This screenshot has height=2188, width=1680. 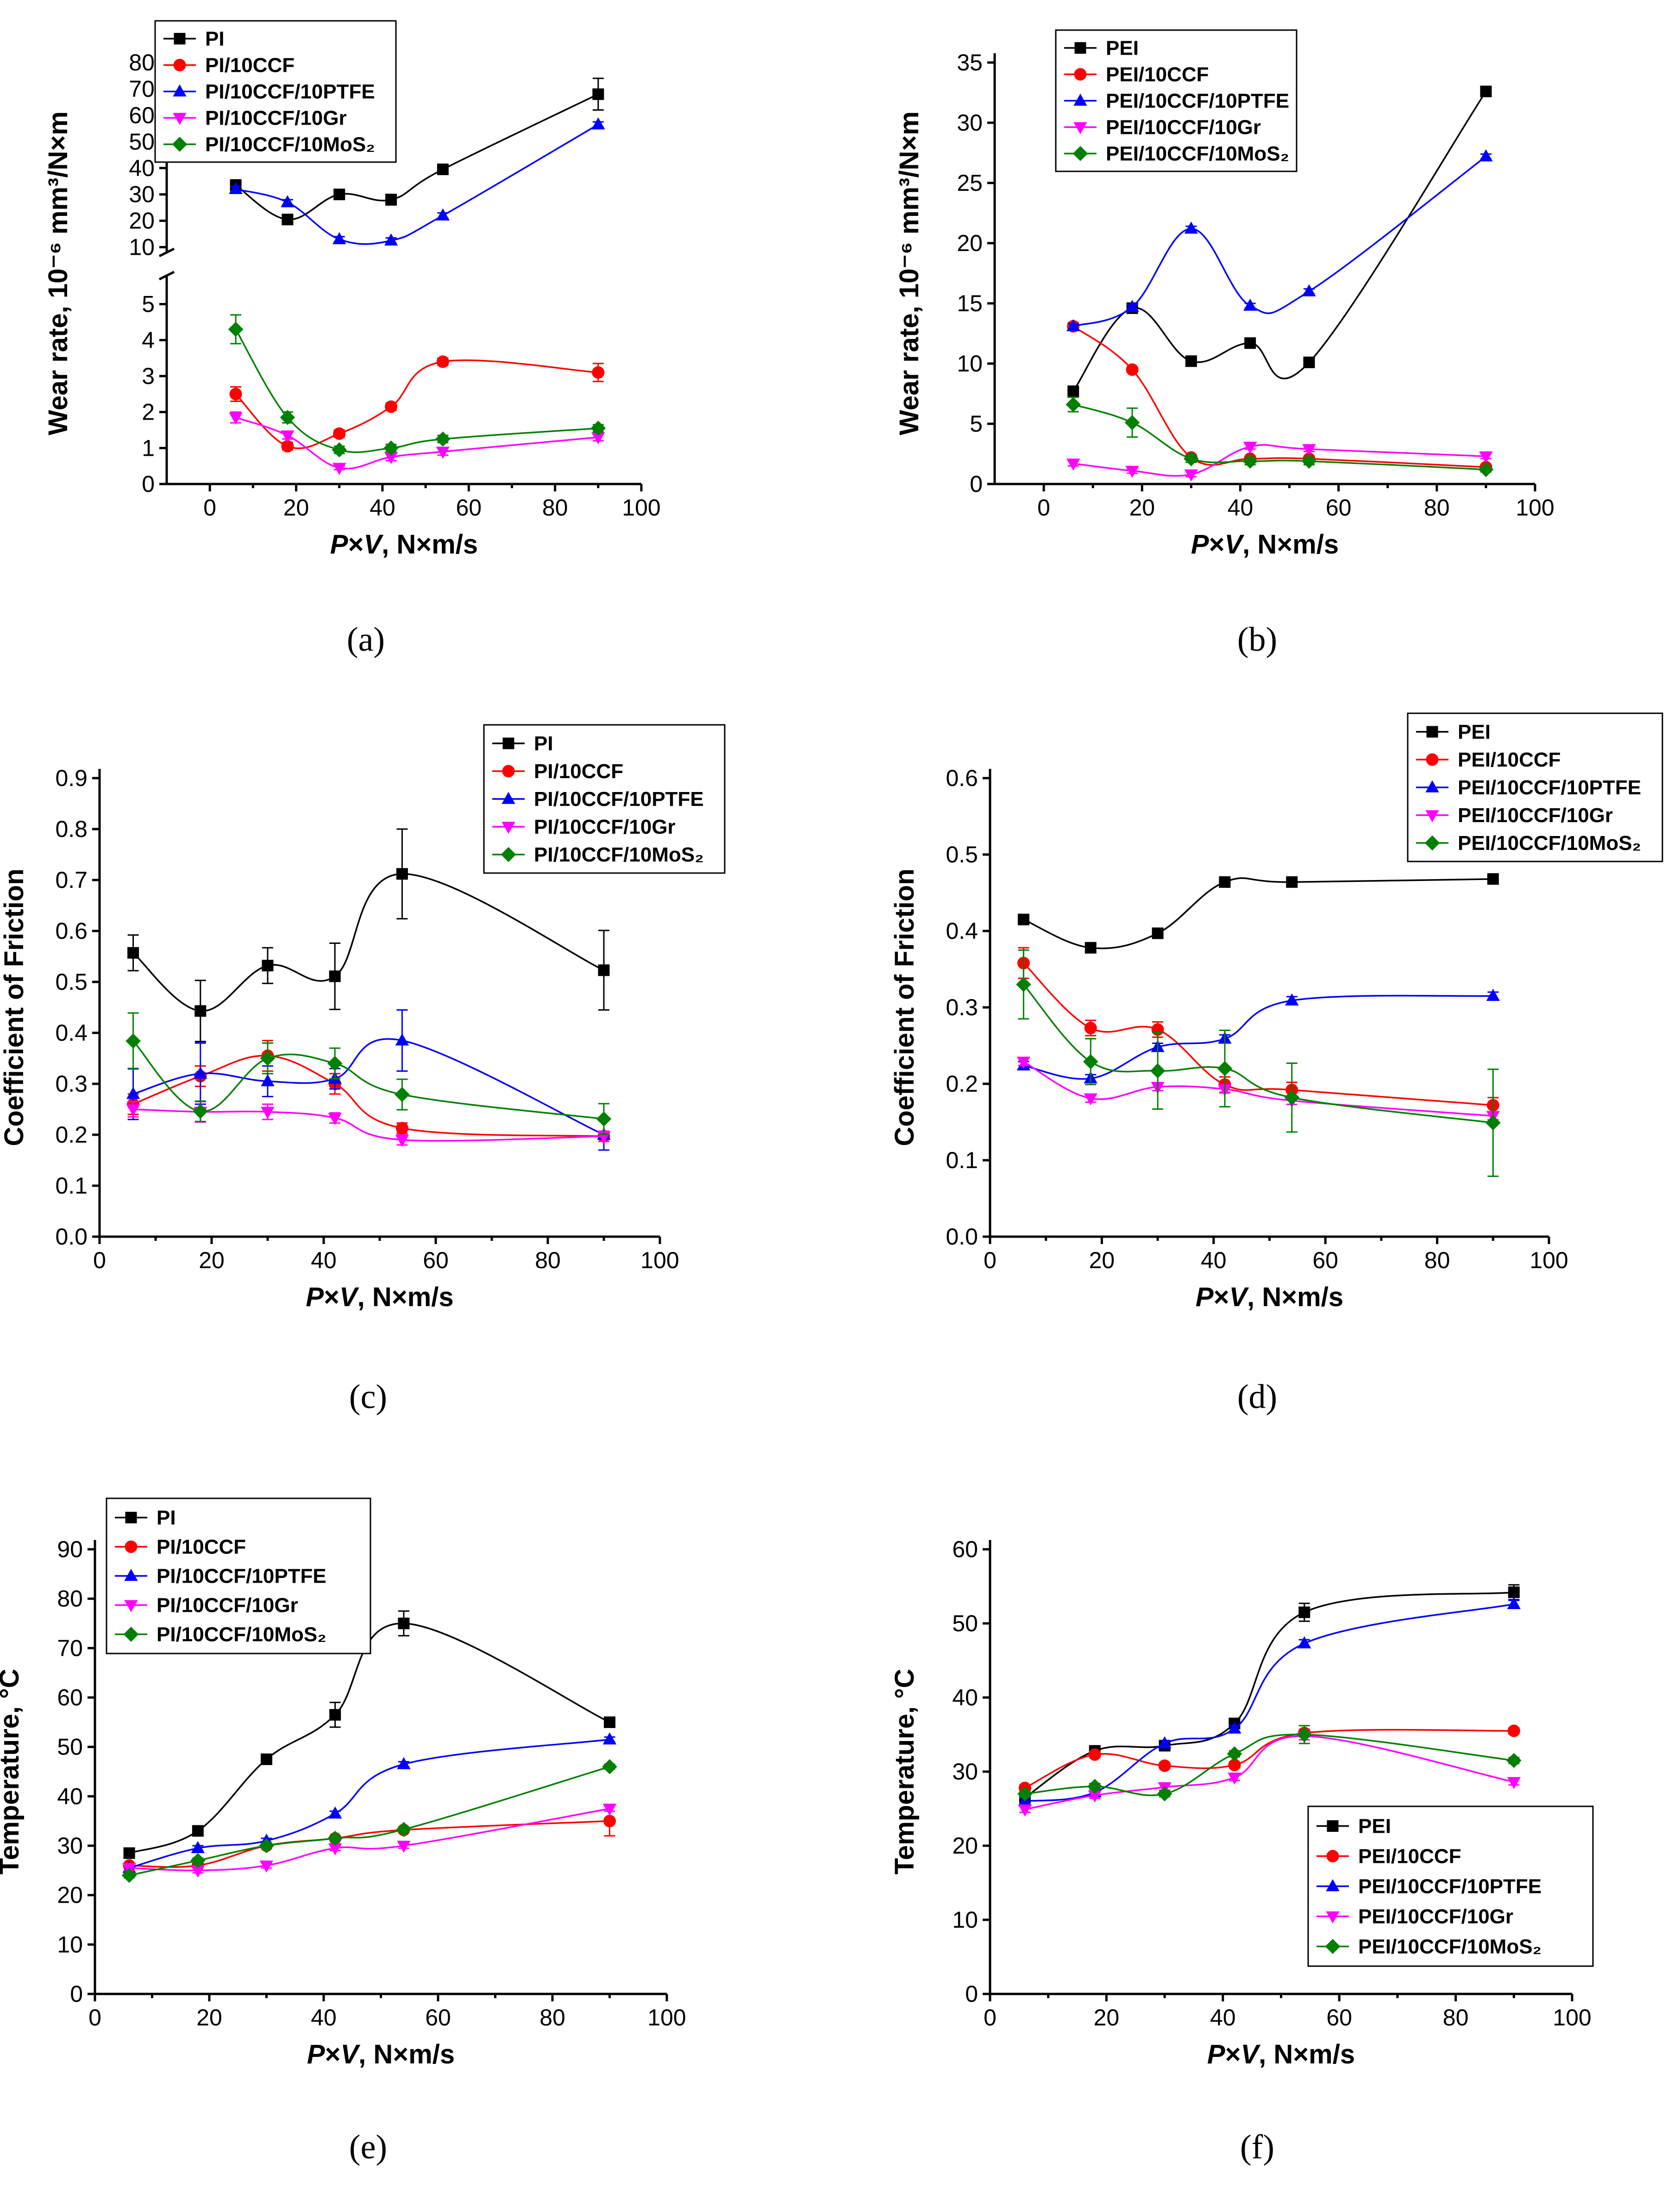 What do you see at coordinates (142, 168) in the screenshot?
I see `y-tick-label: 40` at bounding box center [142, 168].